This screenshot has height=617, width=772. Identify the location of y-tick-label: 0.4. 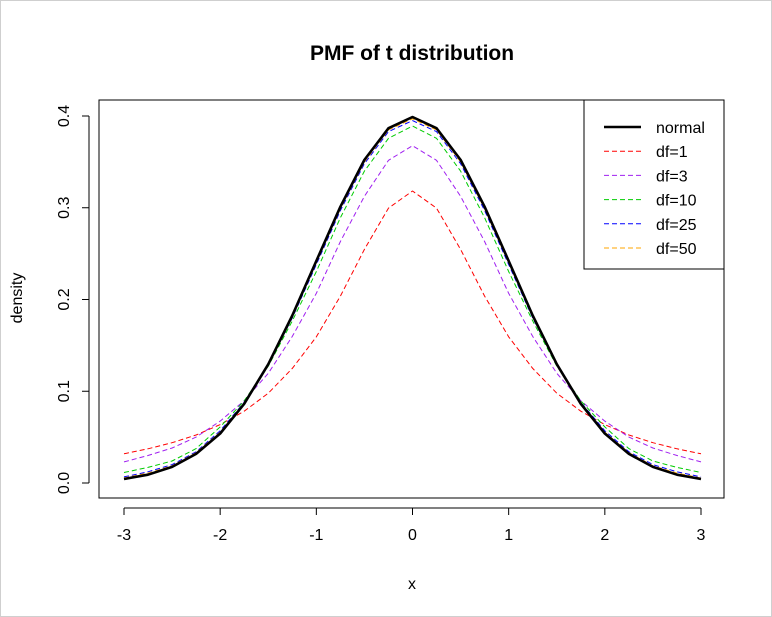
(64, 116).